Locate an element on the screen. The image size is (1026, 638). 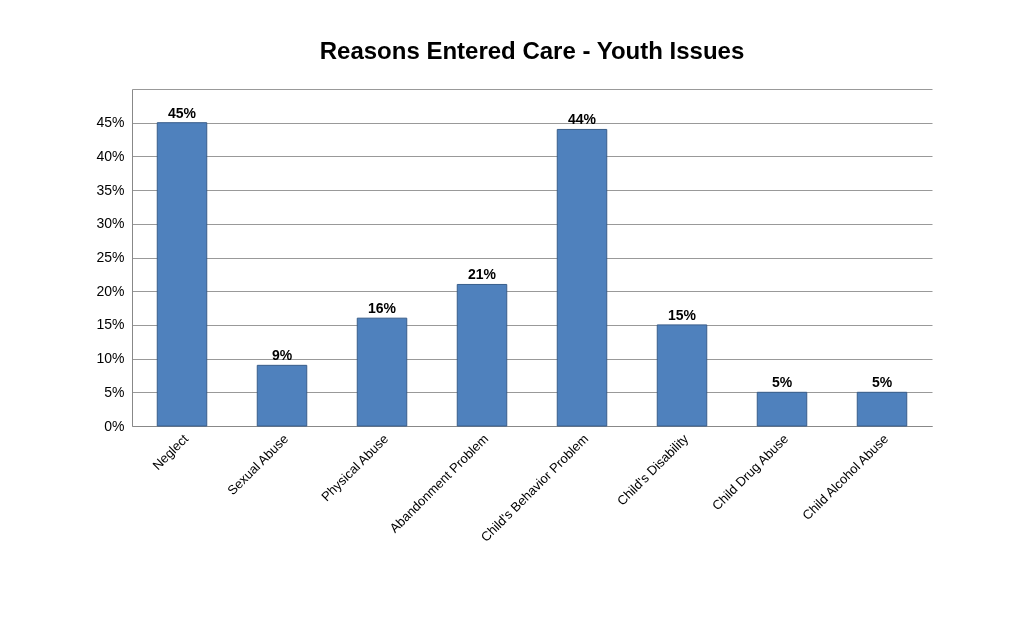
y-tick-label: 10% is located at coordinates (110, 358).